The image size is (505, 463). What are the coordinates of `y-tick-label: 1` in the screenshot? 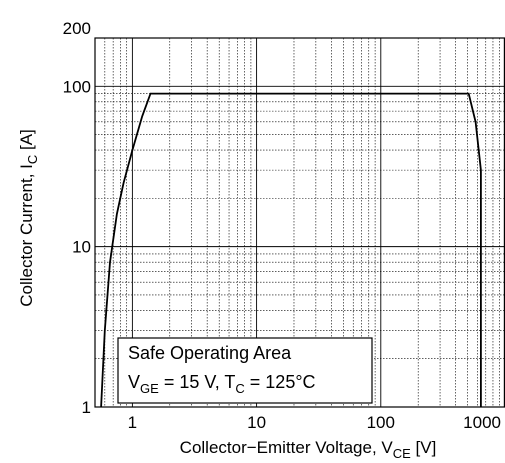 It's located at (86, 407).